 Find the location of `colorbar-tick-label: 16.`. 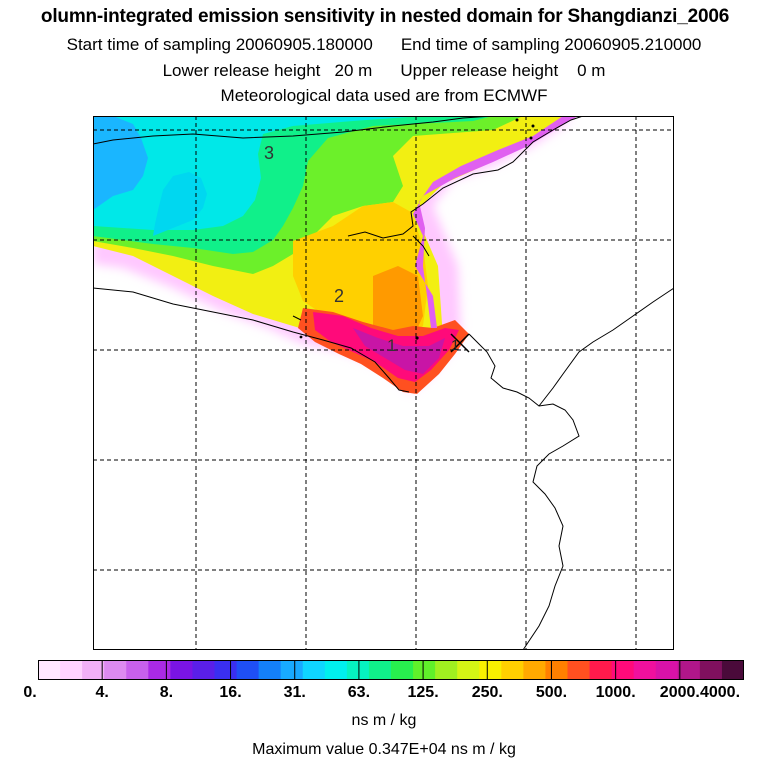

colorbar-tick-label: 16. is located at coordinates (230, 692).